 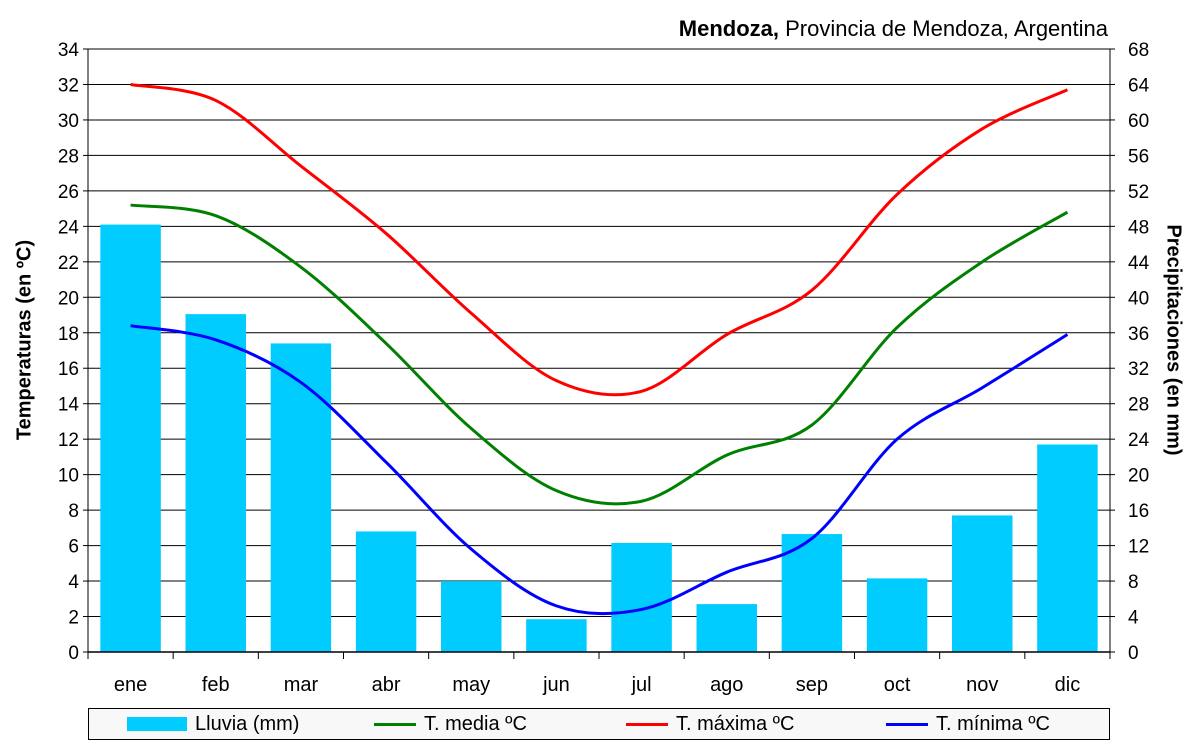 What do you see at coordinates (69, 50) in the screenshot?
I see `y-tick-label-left: 34` at bounding box center [69, 50].